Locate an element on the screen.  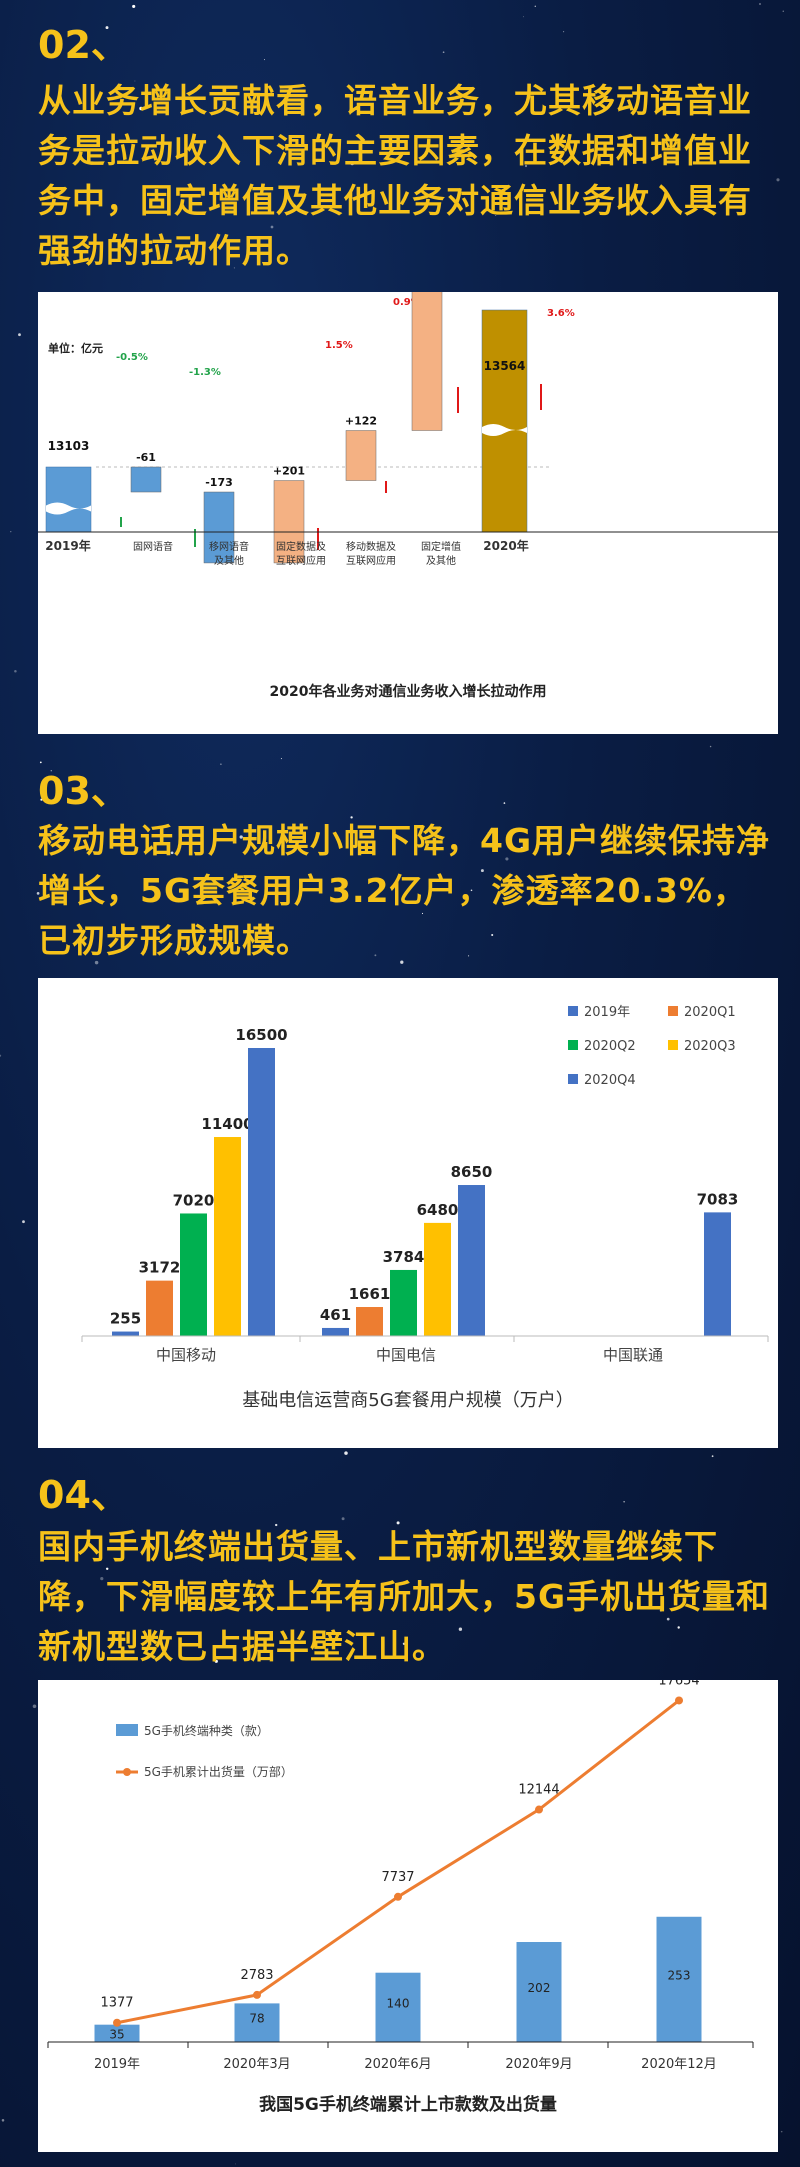
bar-value-label: 7083 is located at coordinates (718, 1199).